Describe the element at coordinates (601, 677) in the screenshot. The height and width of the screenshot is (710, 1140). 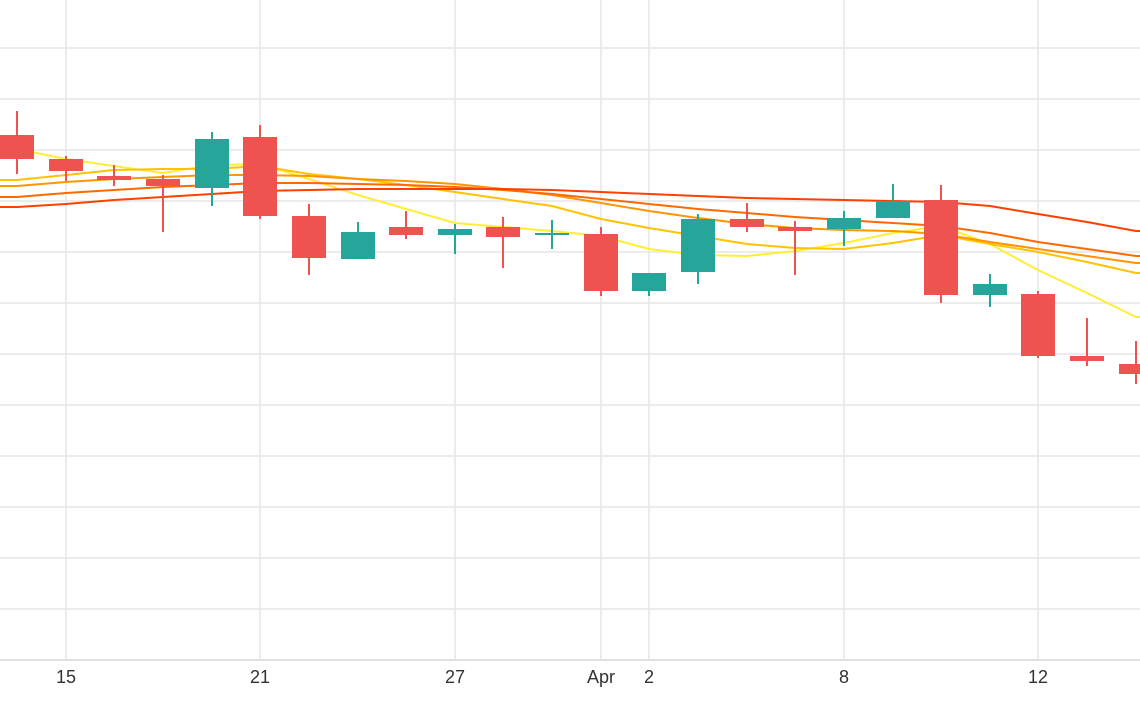
I see `x-tick-label: Apr` at that location.